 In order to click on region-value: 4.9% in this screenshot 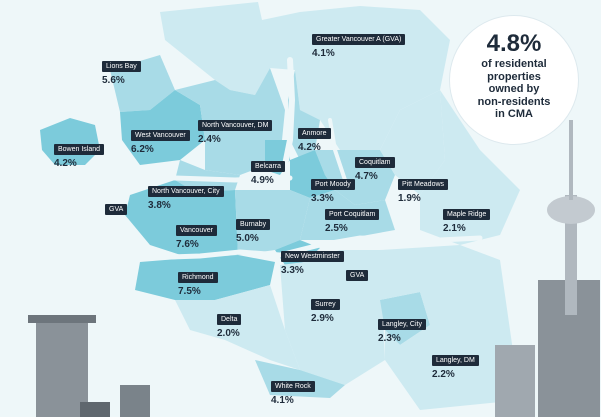, I will do `click(262, 180)`.